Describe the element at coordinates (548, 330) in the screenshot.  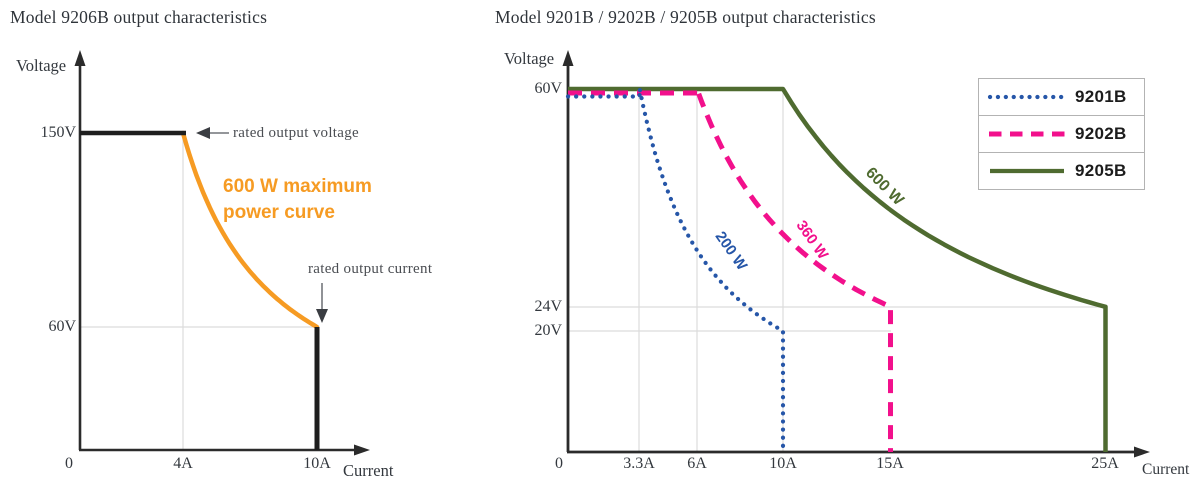
I see `right-y-tick-20v: 20V` at that location.